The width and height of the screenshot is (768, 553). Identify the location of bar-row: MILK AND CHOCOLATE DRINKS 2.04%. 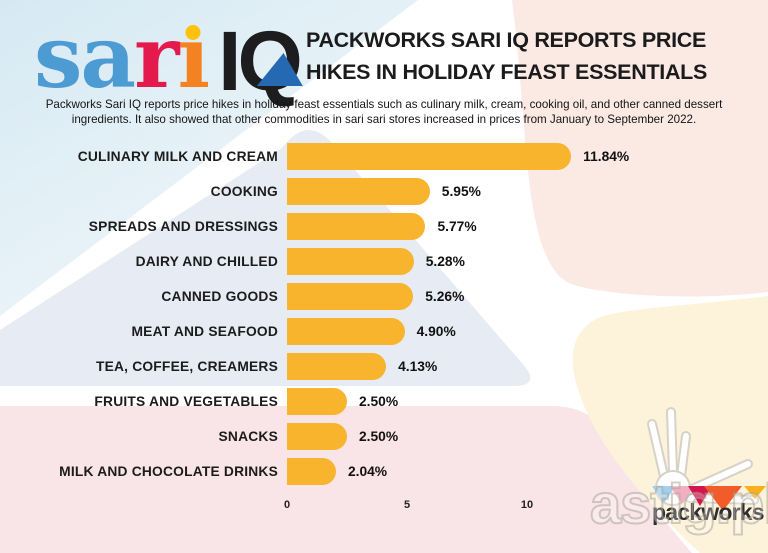
(384, 471).